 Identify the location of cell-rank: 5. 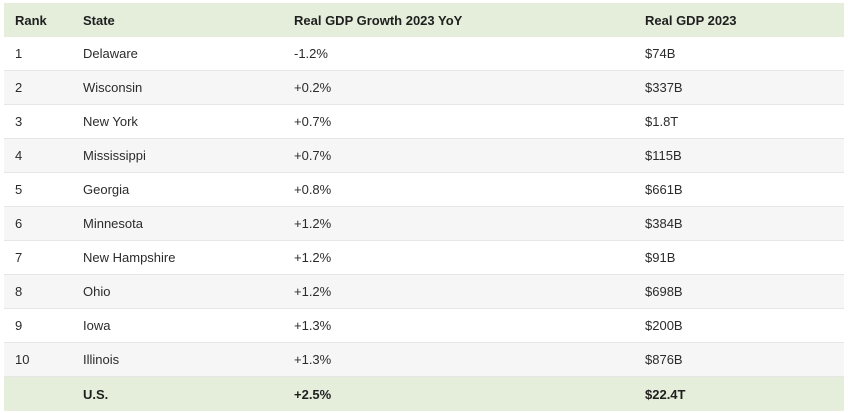
(19, 189).